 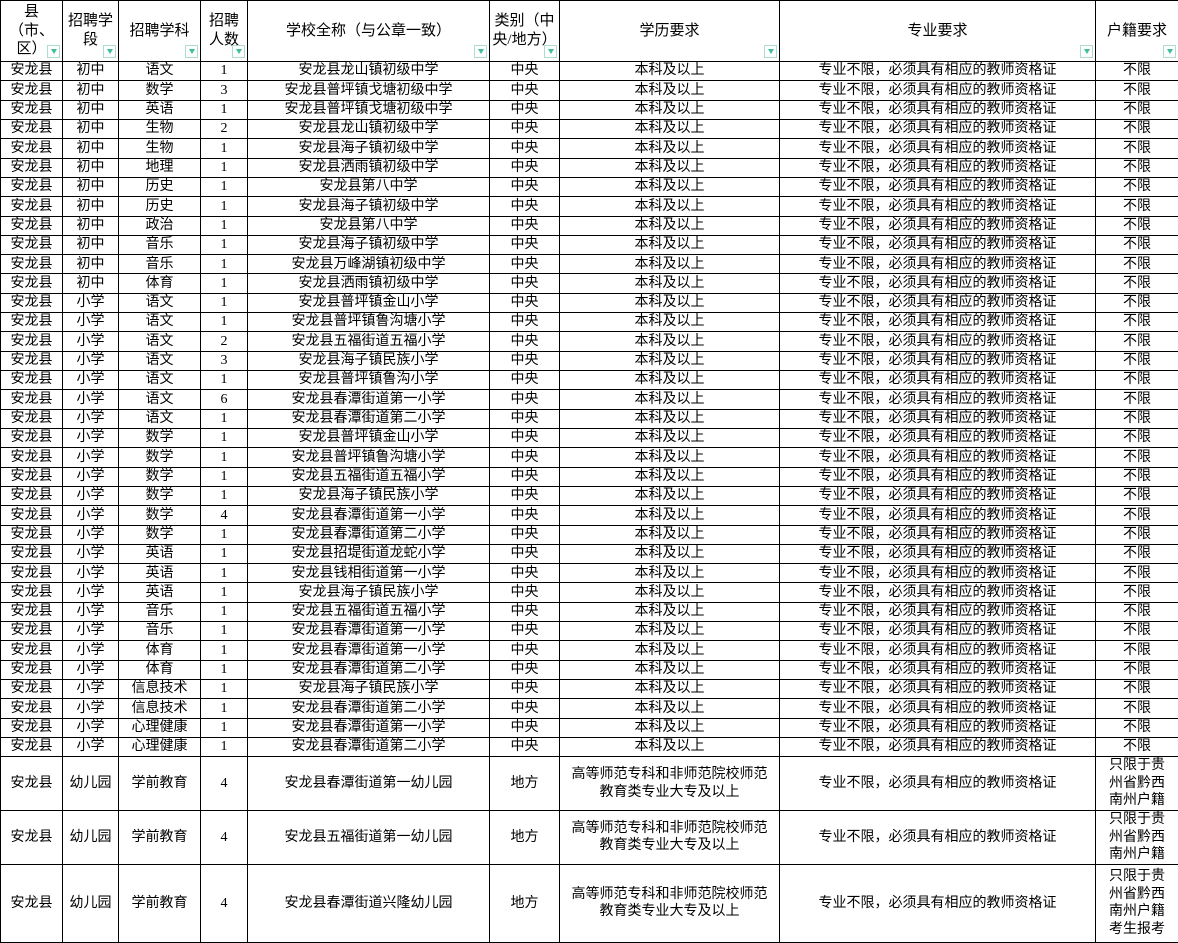 What do you see at coordinates (369, 573) in the screenshot?
I see `table-cell-school-name: 安龙县钱相街道第一小学` at bounding box center [369, 573].